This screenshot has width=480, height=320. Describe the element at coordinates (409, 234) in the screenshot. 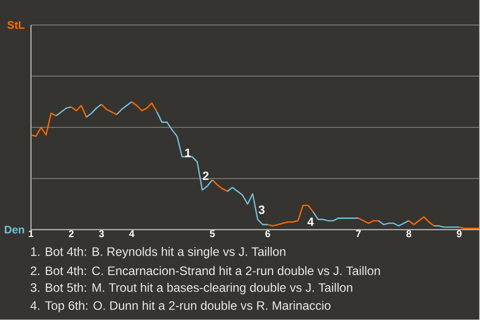

I see `x-tick-label: 8` at that location.